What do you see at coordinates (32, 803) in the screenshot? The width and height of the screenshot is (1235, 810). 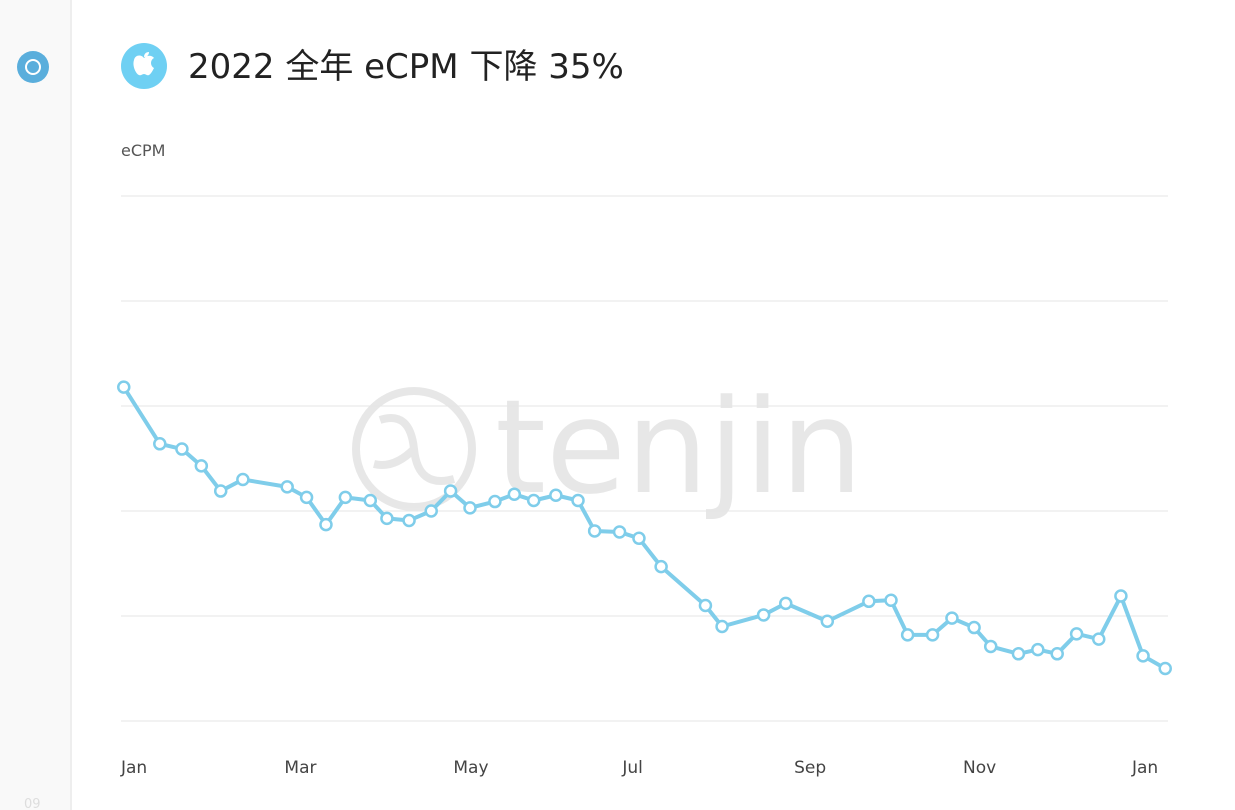 I see `sidebar-footer: 09` at bounding box center [32, 803].